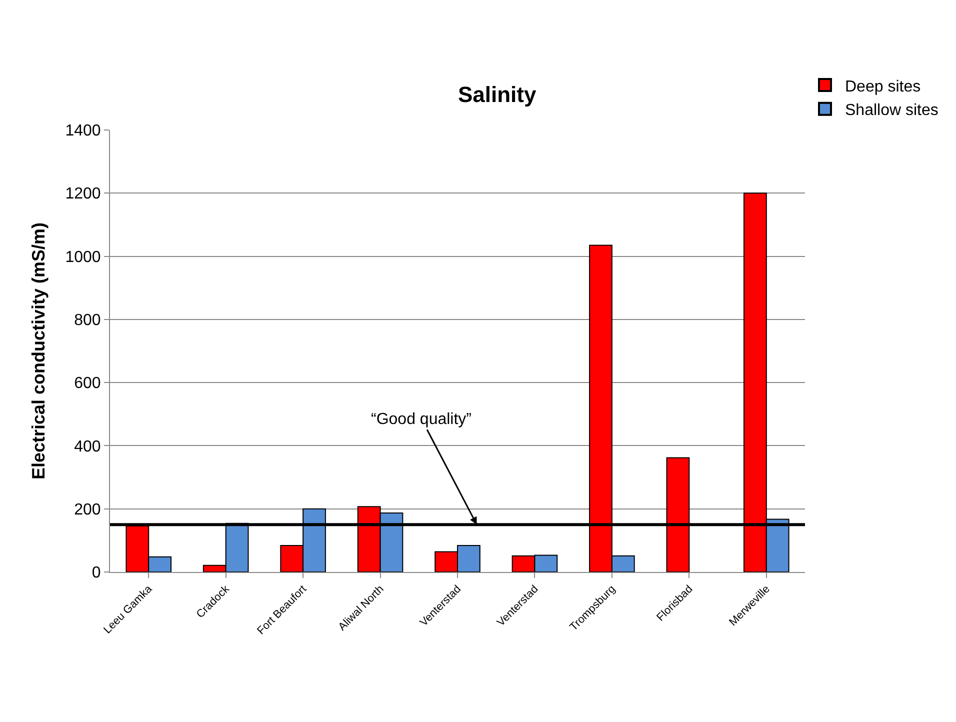 The height and width of the screenshot is (722, 956). Describe the element at coordinates (96, 573) in the screenshot. I see `y-tick-label: 0` at that location.